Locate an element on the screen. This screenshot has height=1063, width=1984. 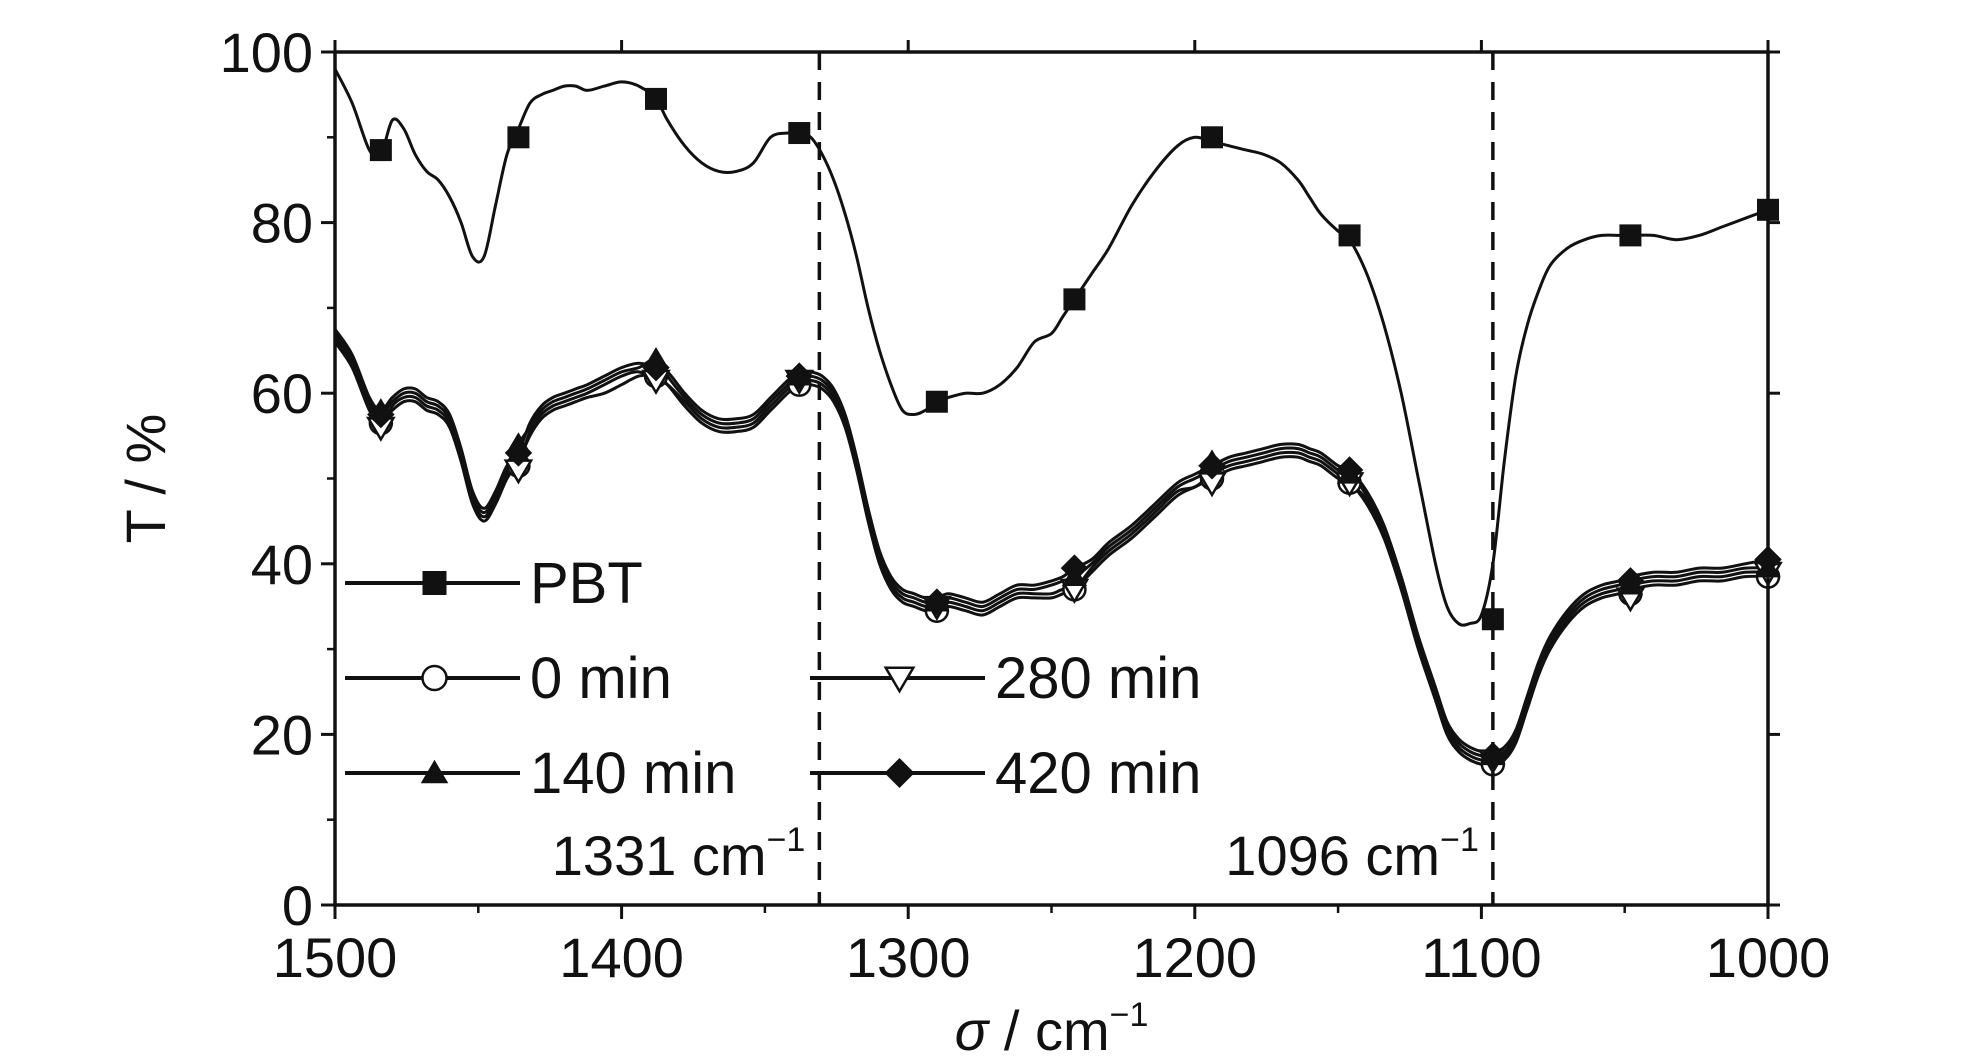
x-tick-label-1000: 1000 is located at coordinates (1768, 957).